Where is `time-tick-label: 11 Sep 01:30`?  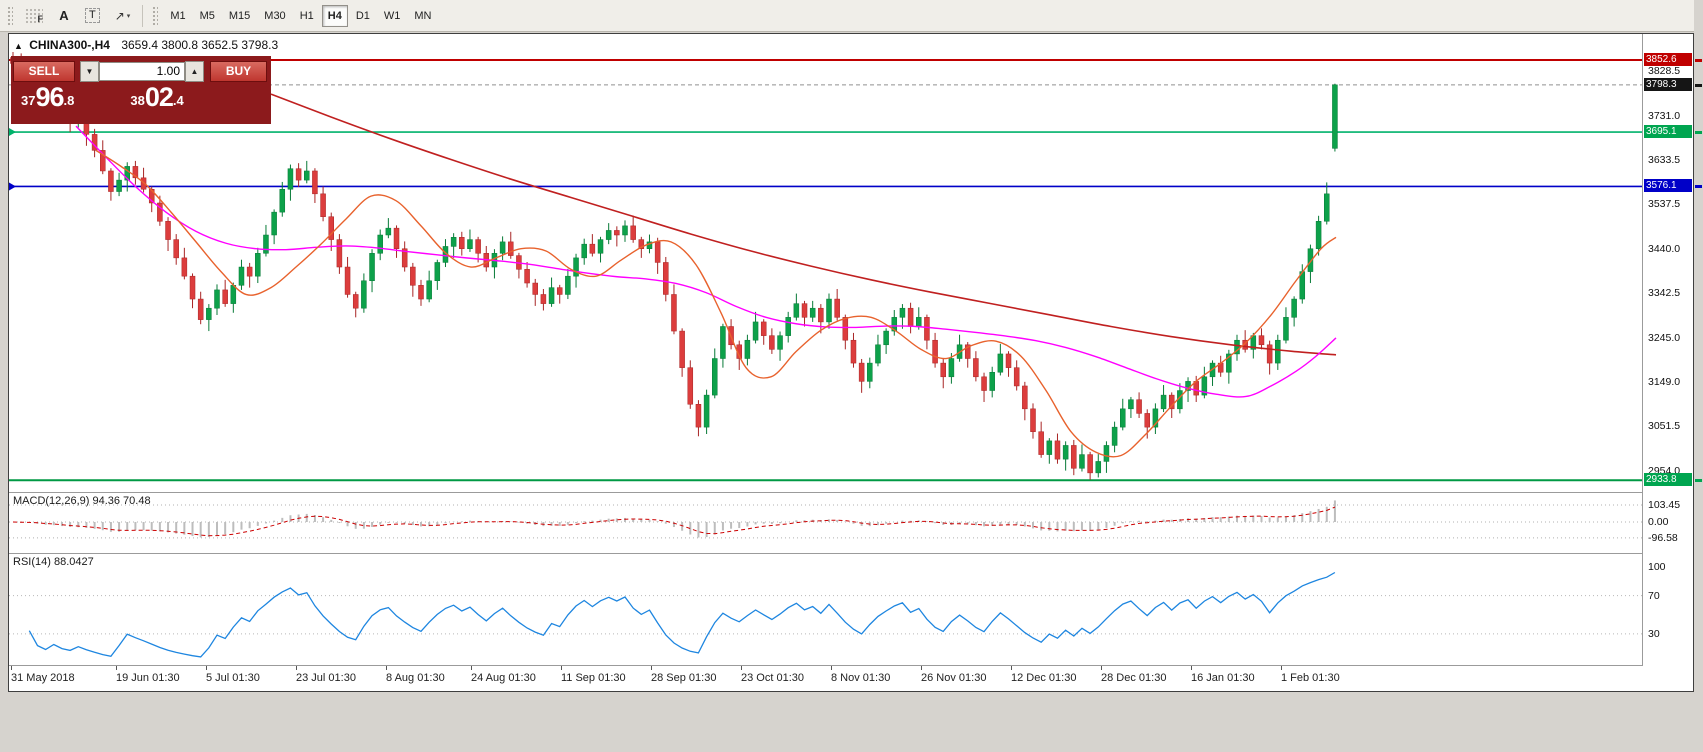
time-tick-label: 11 Sep 01:30 is located at coordinates (593, 678).